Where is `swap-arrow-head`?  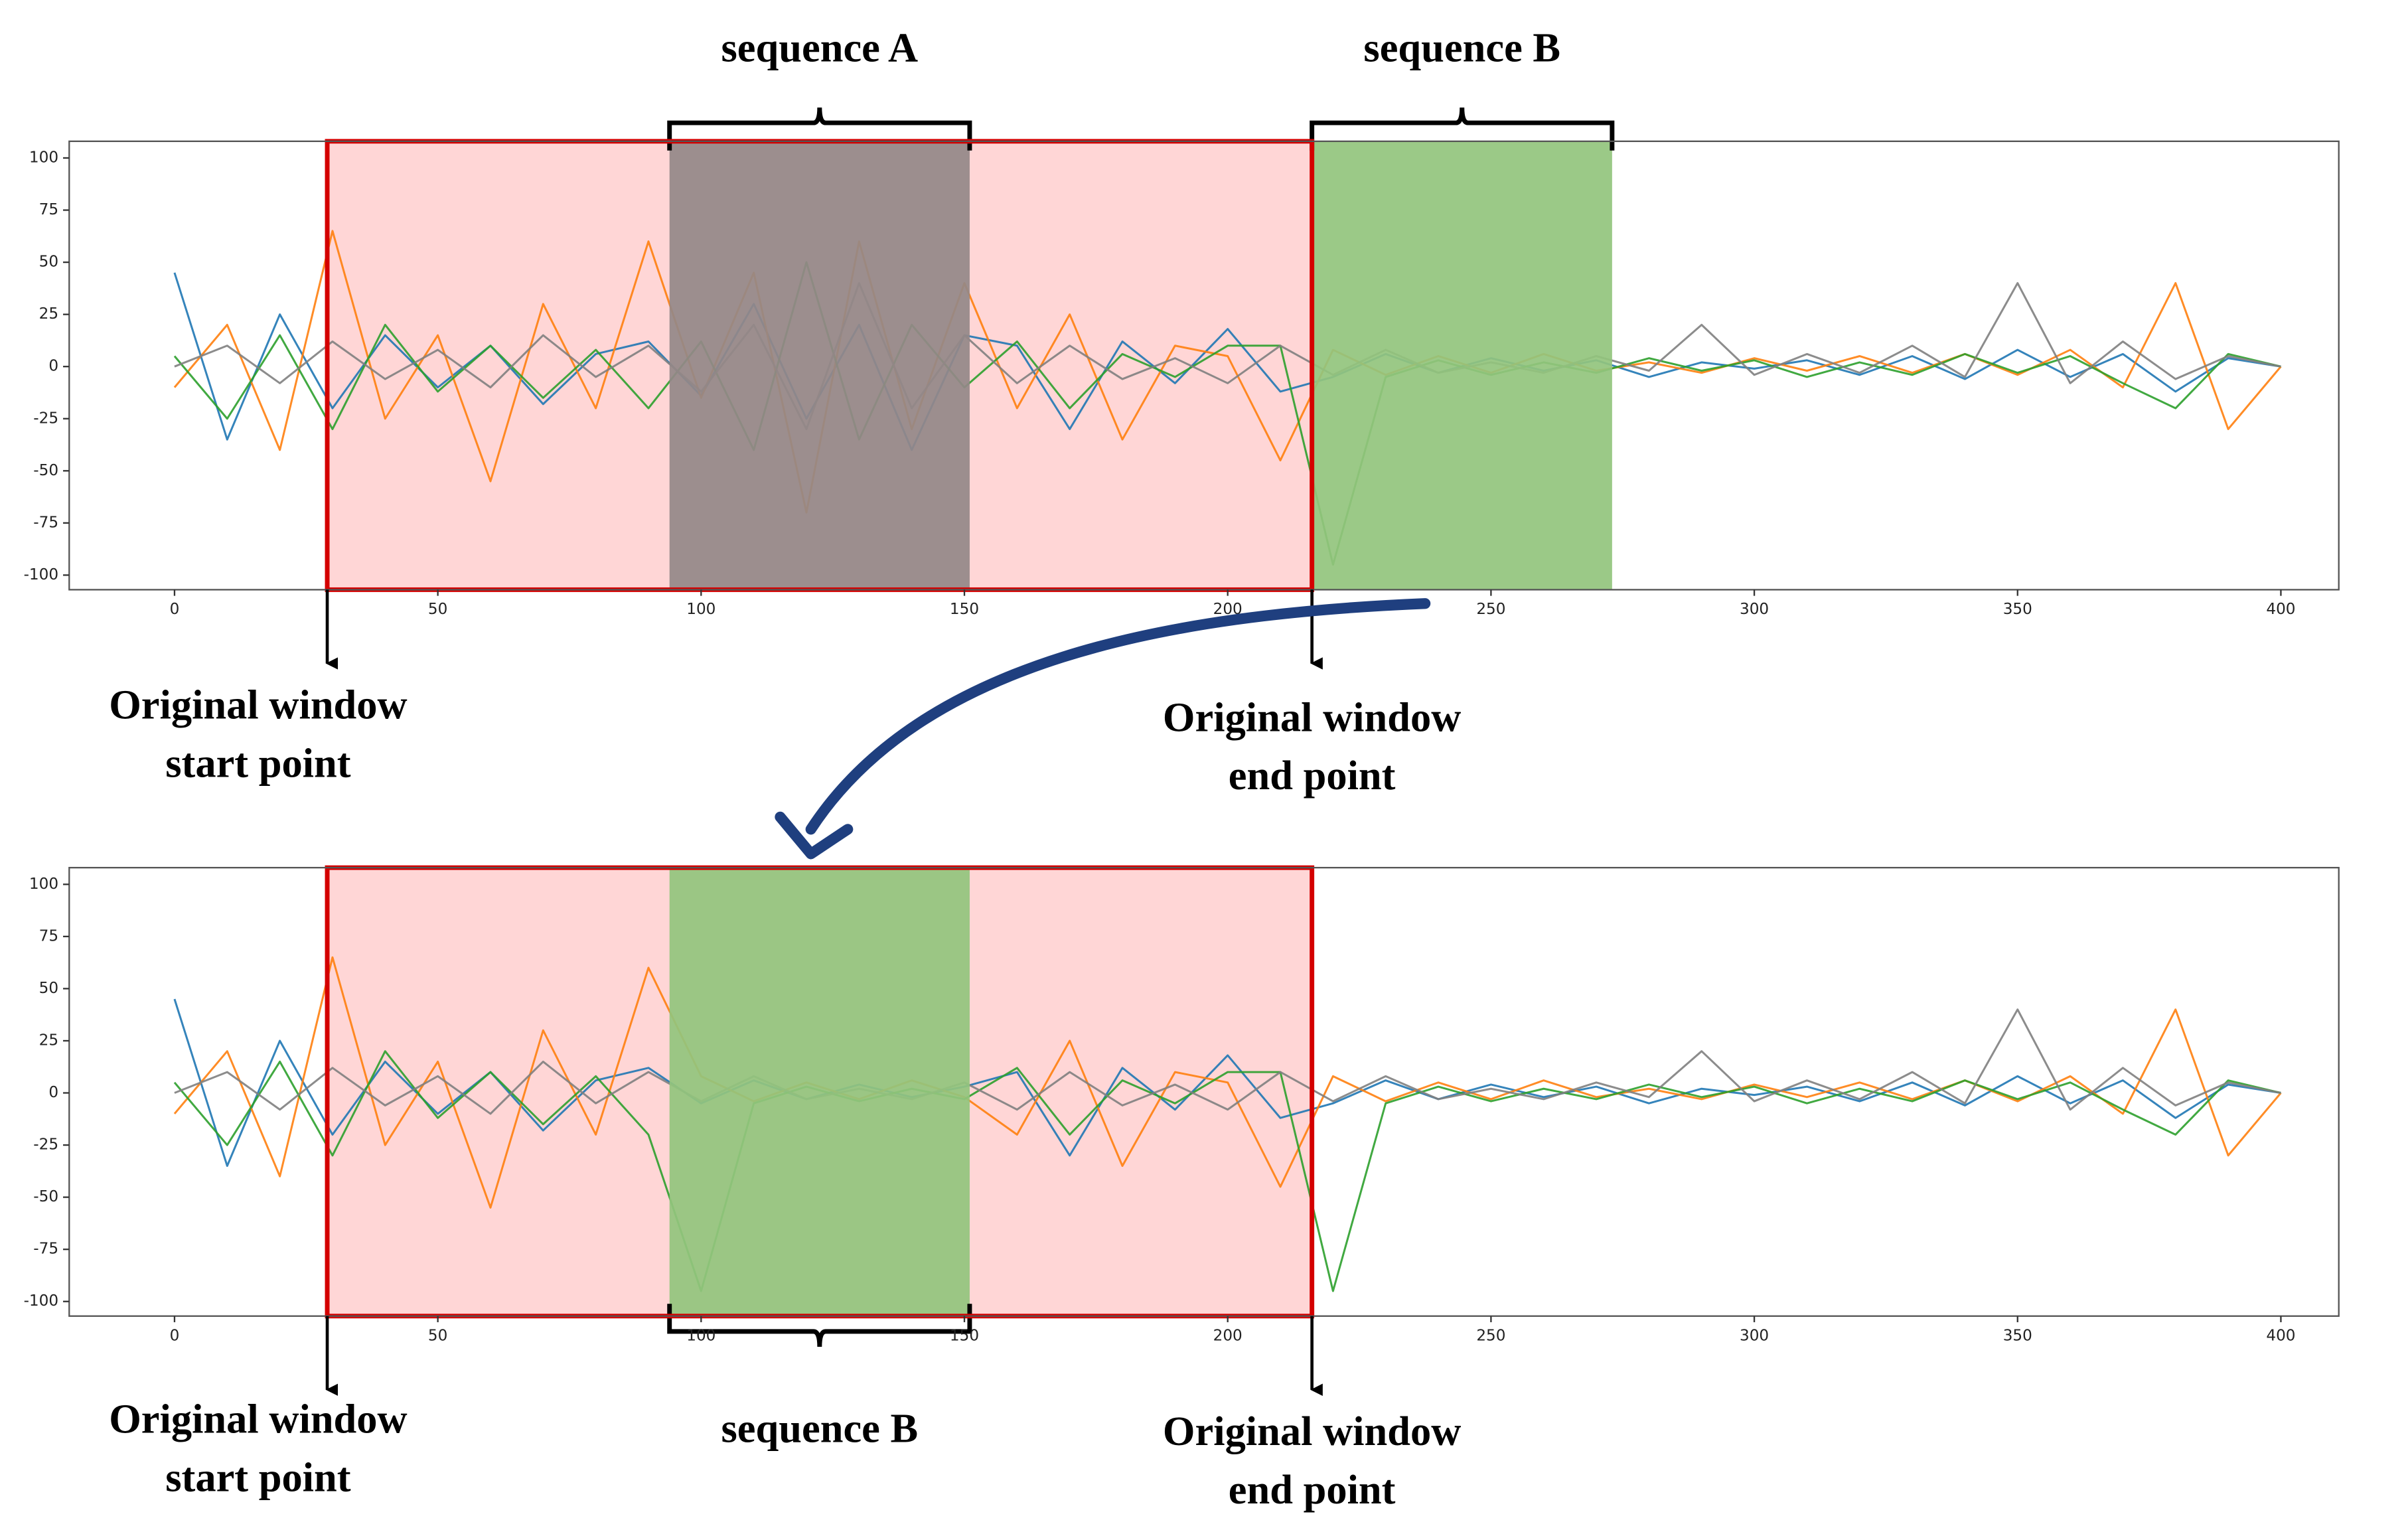
swap-arrow-head is located at coordinates (814, 835).